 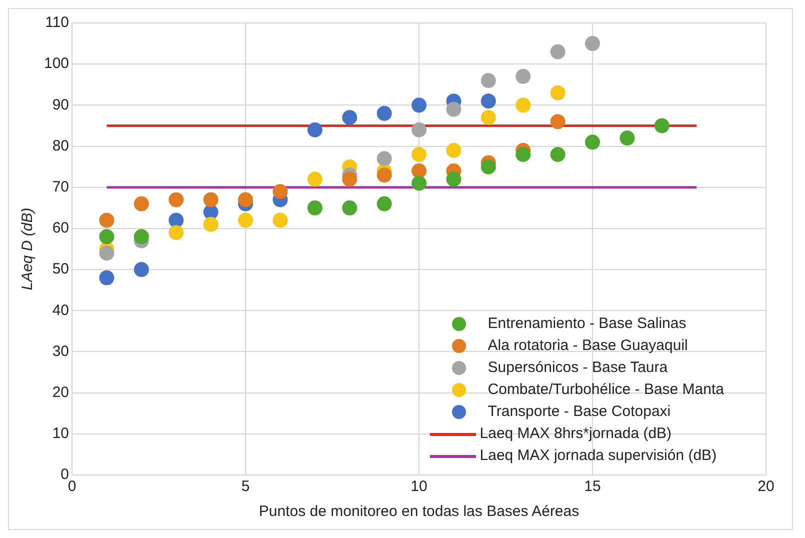 I want to click on legend-label: Transporte - Base Cotopaxi, so click(x=579, y=412).